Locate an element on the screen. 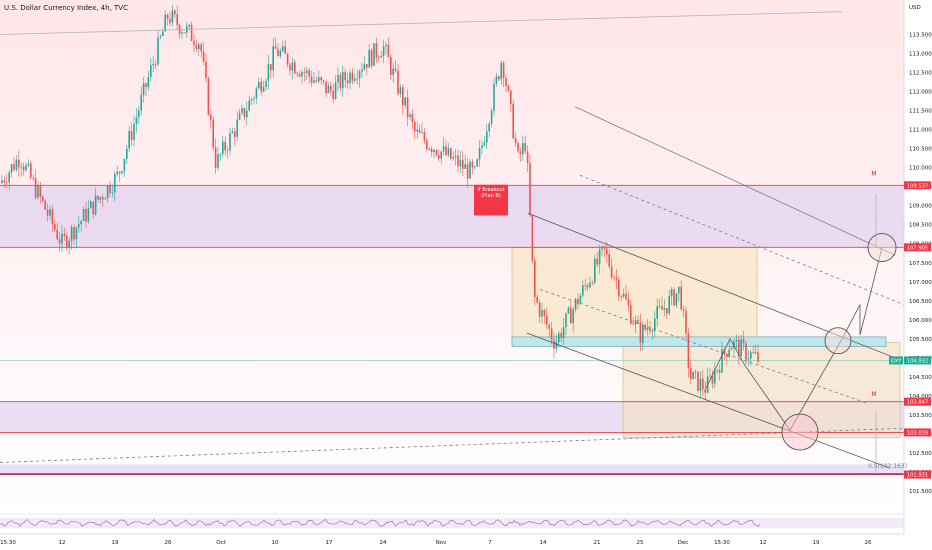 The height and width of the screenshot is (550, 932). x-tick-label: 17 is located at coordinates (329, 543).